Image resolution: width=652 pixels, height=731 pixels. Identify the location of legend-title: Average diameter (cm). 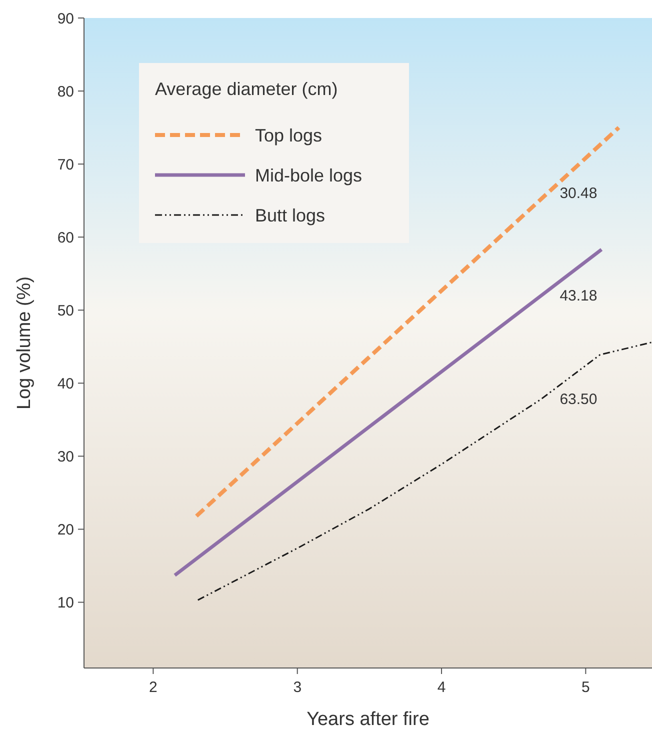
(246, 89).